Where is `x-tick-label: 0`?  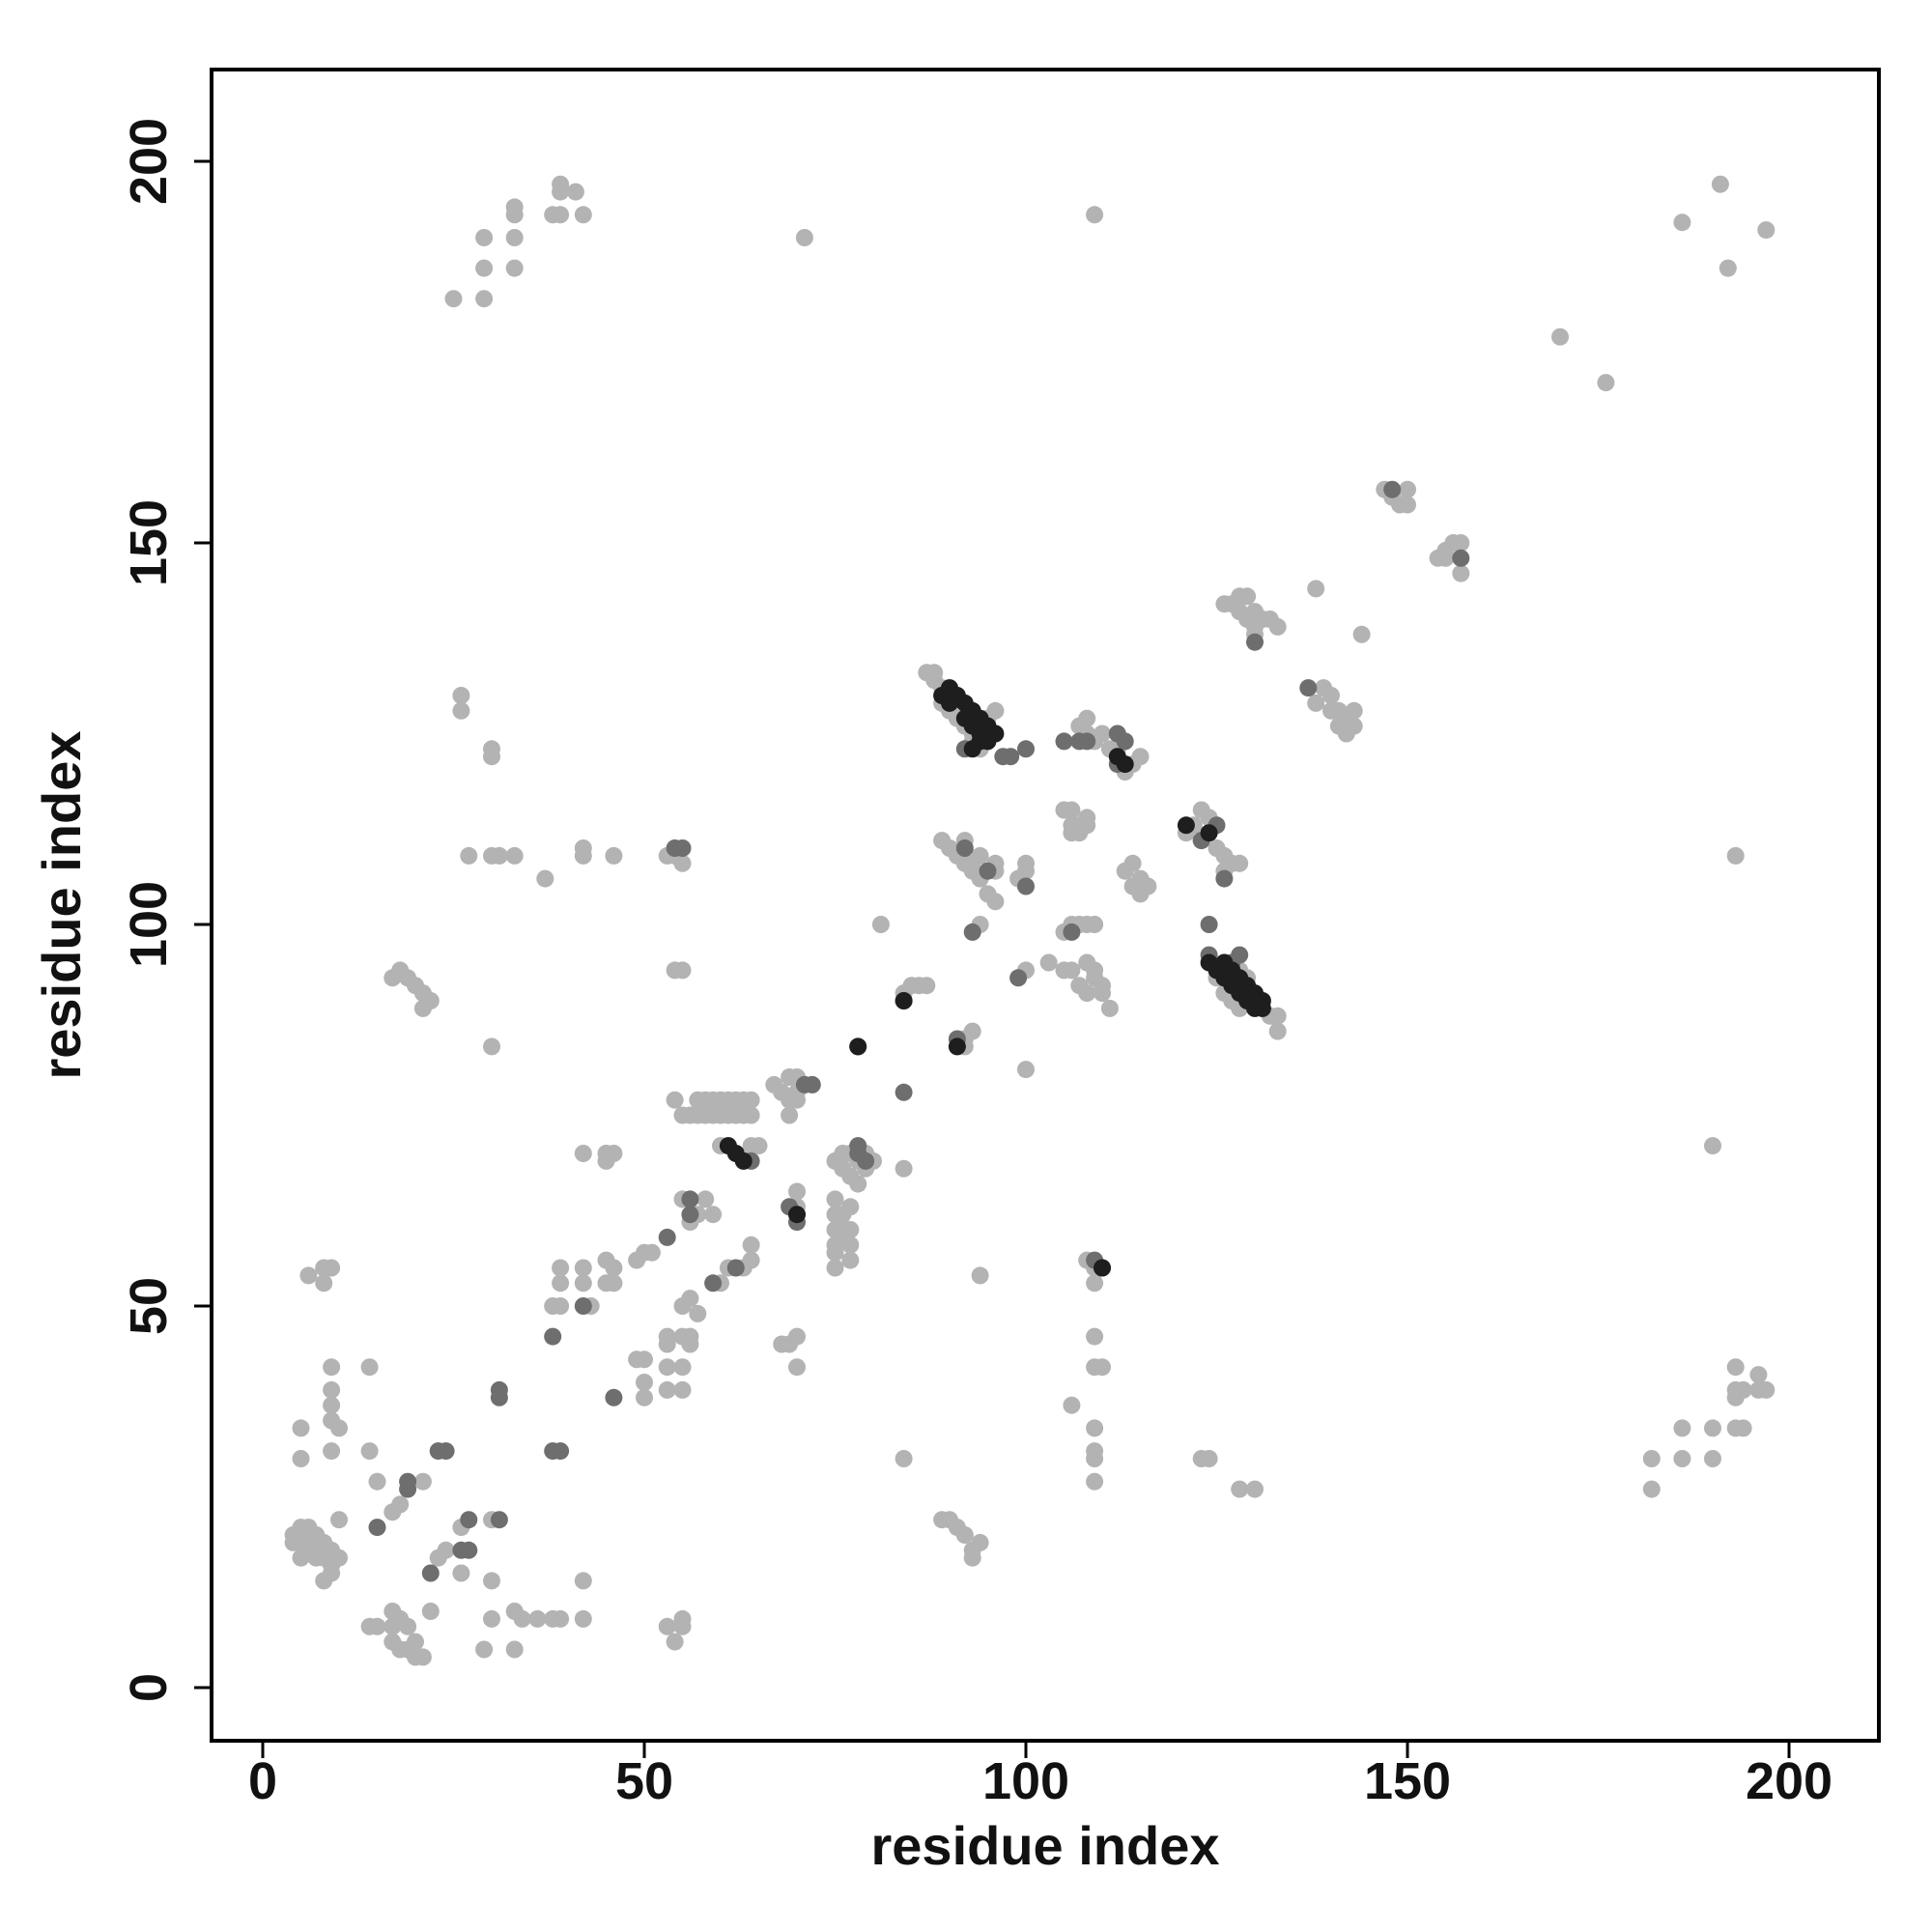
x-tick-label: 0 is located at coordinates (262, 1781).